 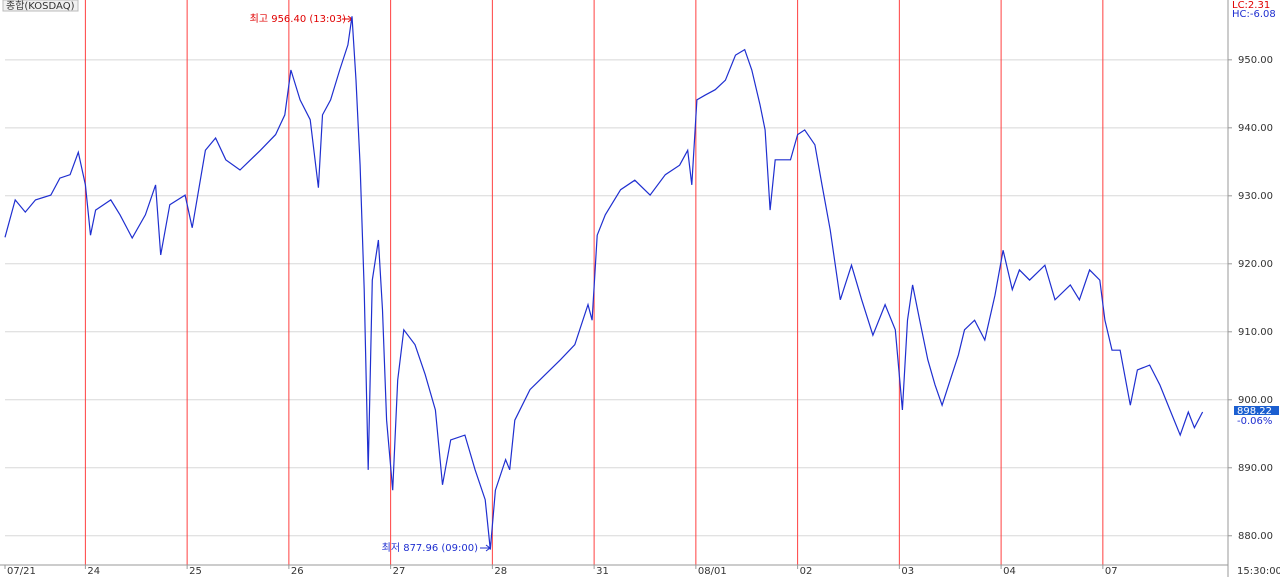 I want to click on chart-title: 종합(KOSDAQ), so click(x=40, y=6).